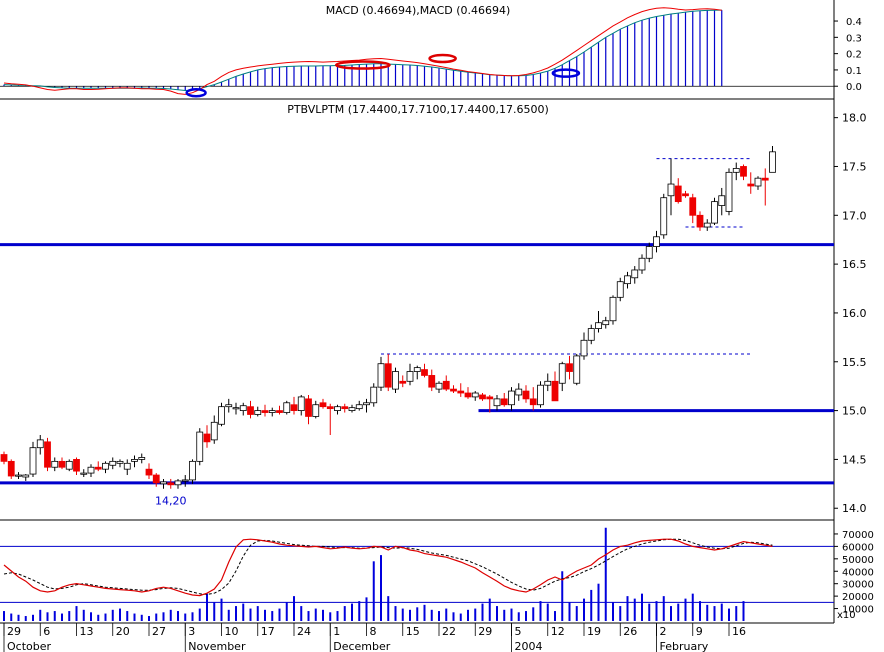  I want to click on x-month-label: February, so click(684, 646).